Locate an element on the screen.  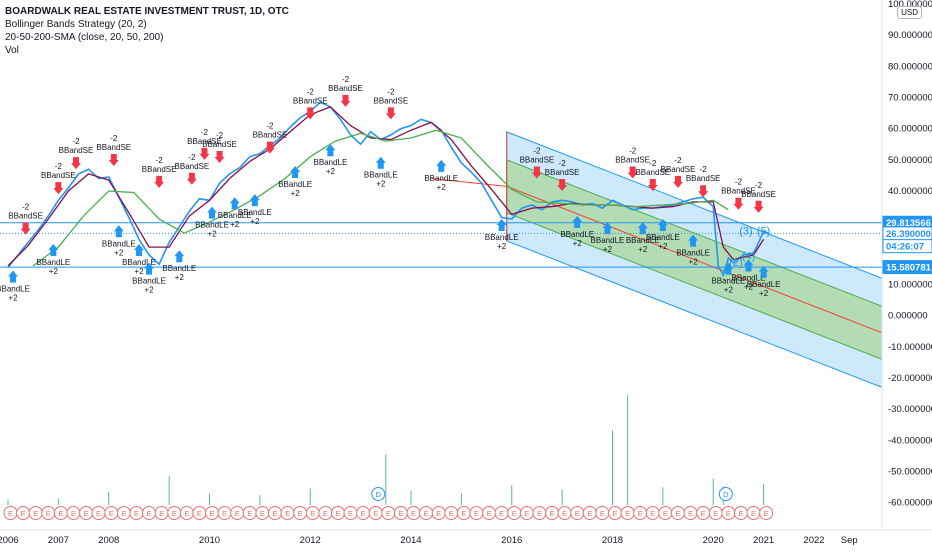
y-tick-label: 0.000000 is located at coordinates (908, 316).